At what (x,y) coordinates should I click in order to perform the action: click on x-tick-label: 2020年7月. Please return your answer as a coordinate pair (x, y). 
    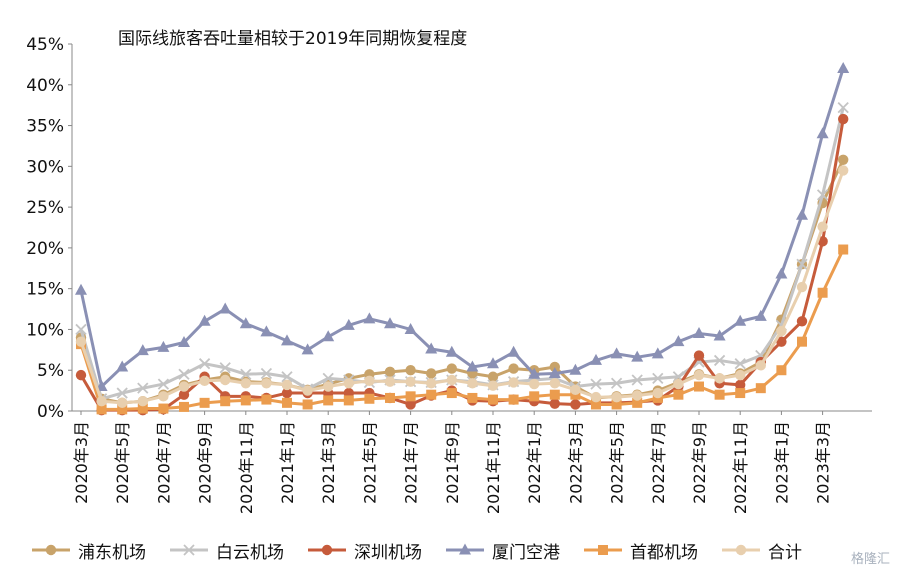
    Looking at the image, I should click on (163, 462).